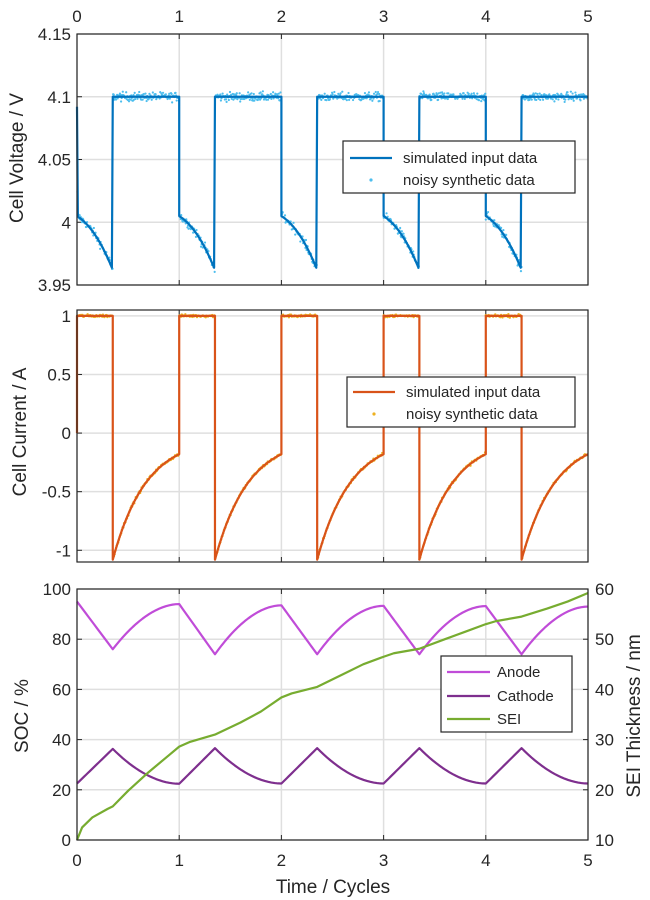 The height and width of the screenshot is (900, 650). Describe the element at coordinates (20, 431) in the screenshot. I see `current-y-label: Cell Current / A` at that location.